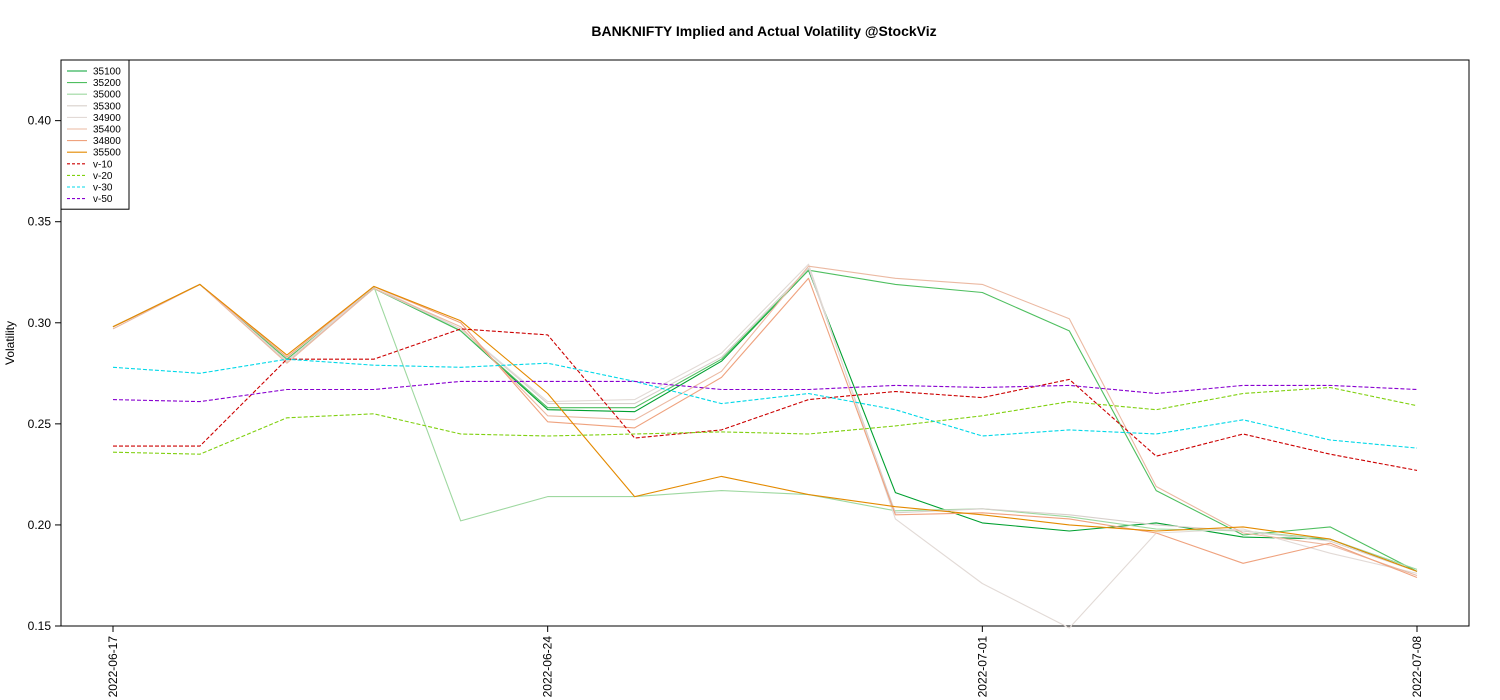 The image size is (1500, 700). Describe the element at coordinates (107, 141) in the screenshot. I see `legend-label: 34800` at that location.